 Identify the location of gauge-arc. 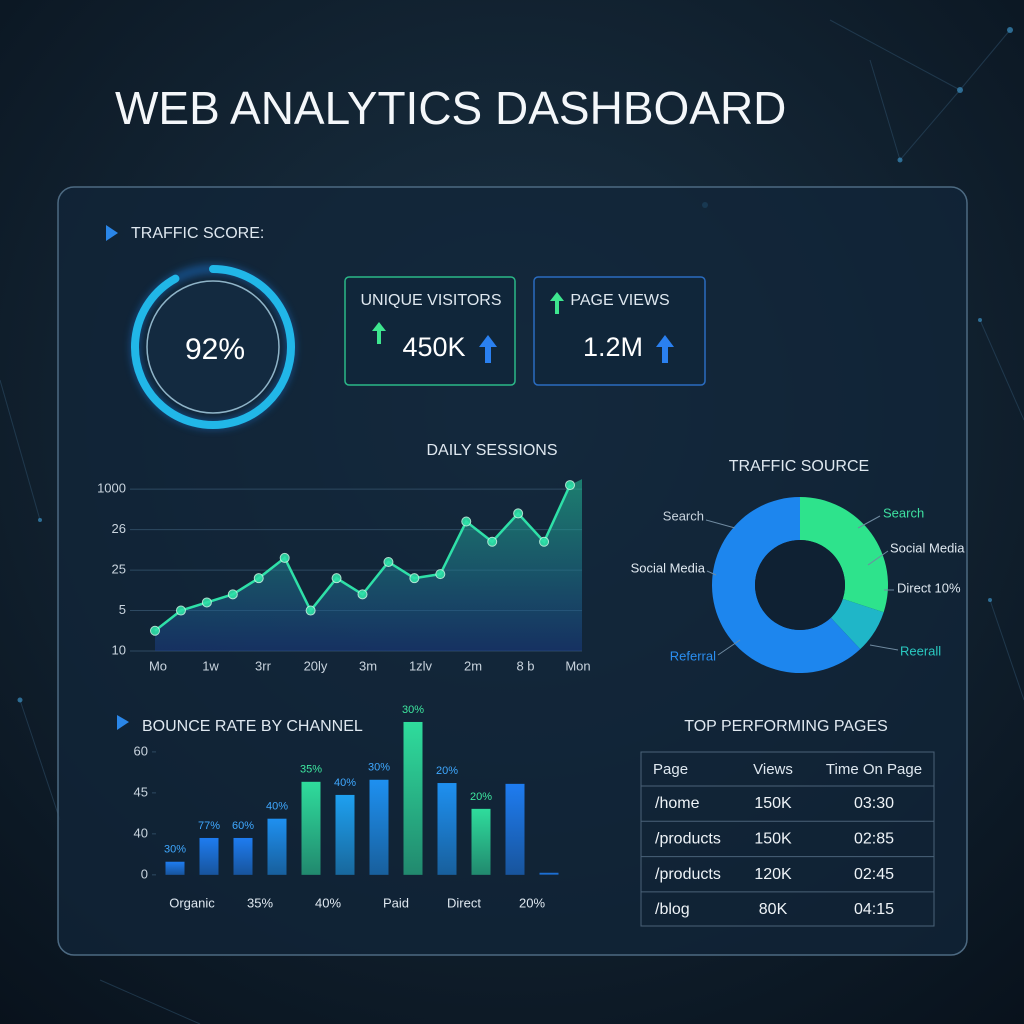
(213, 347).